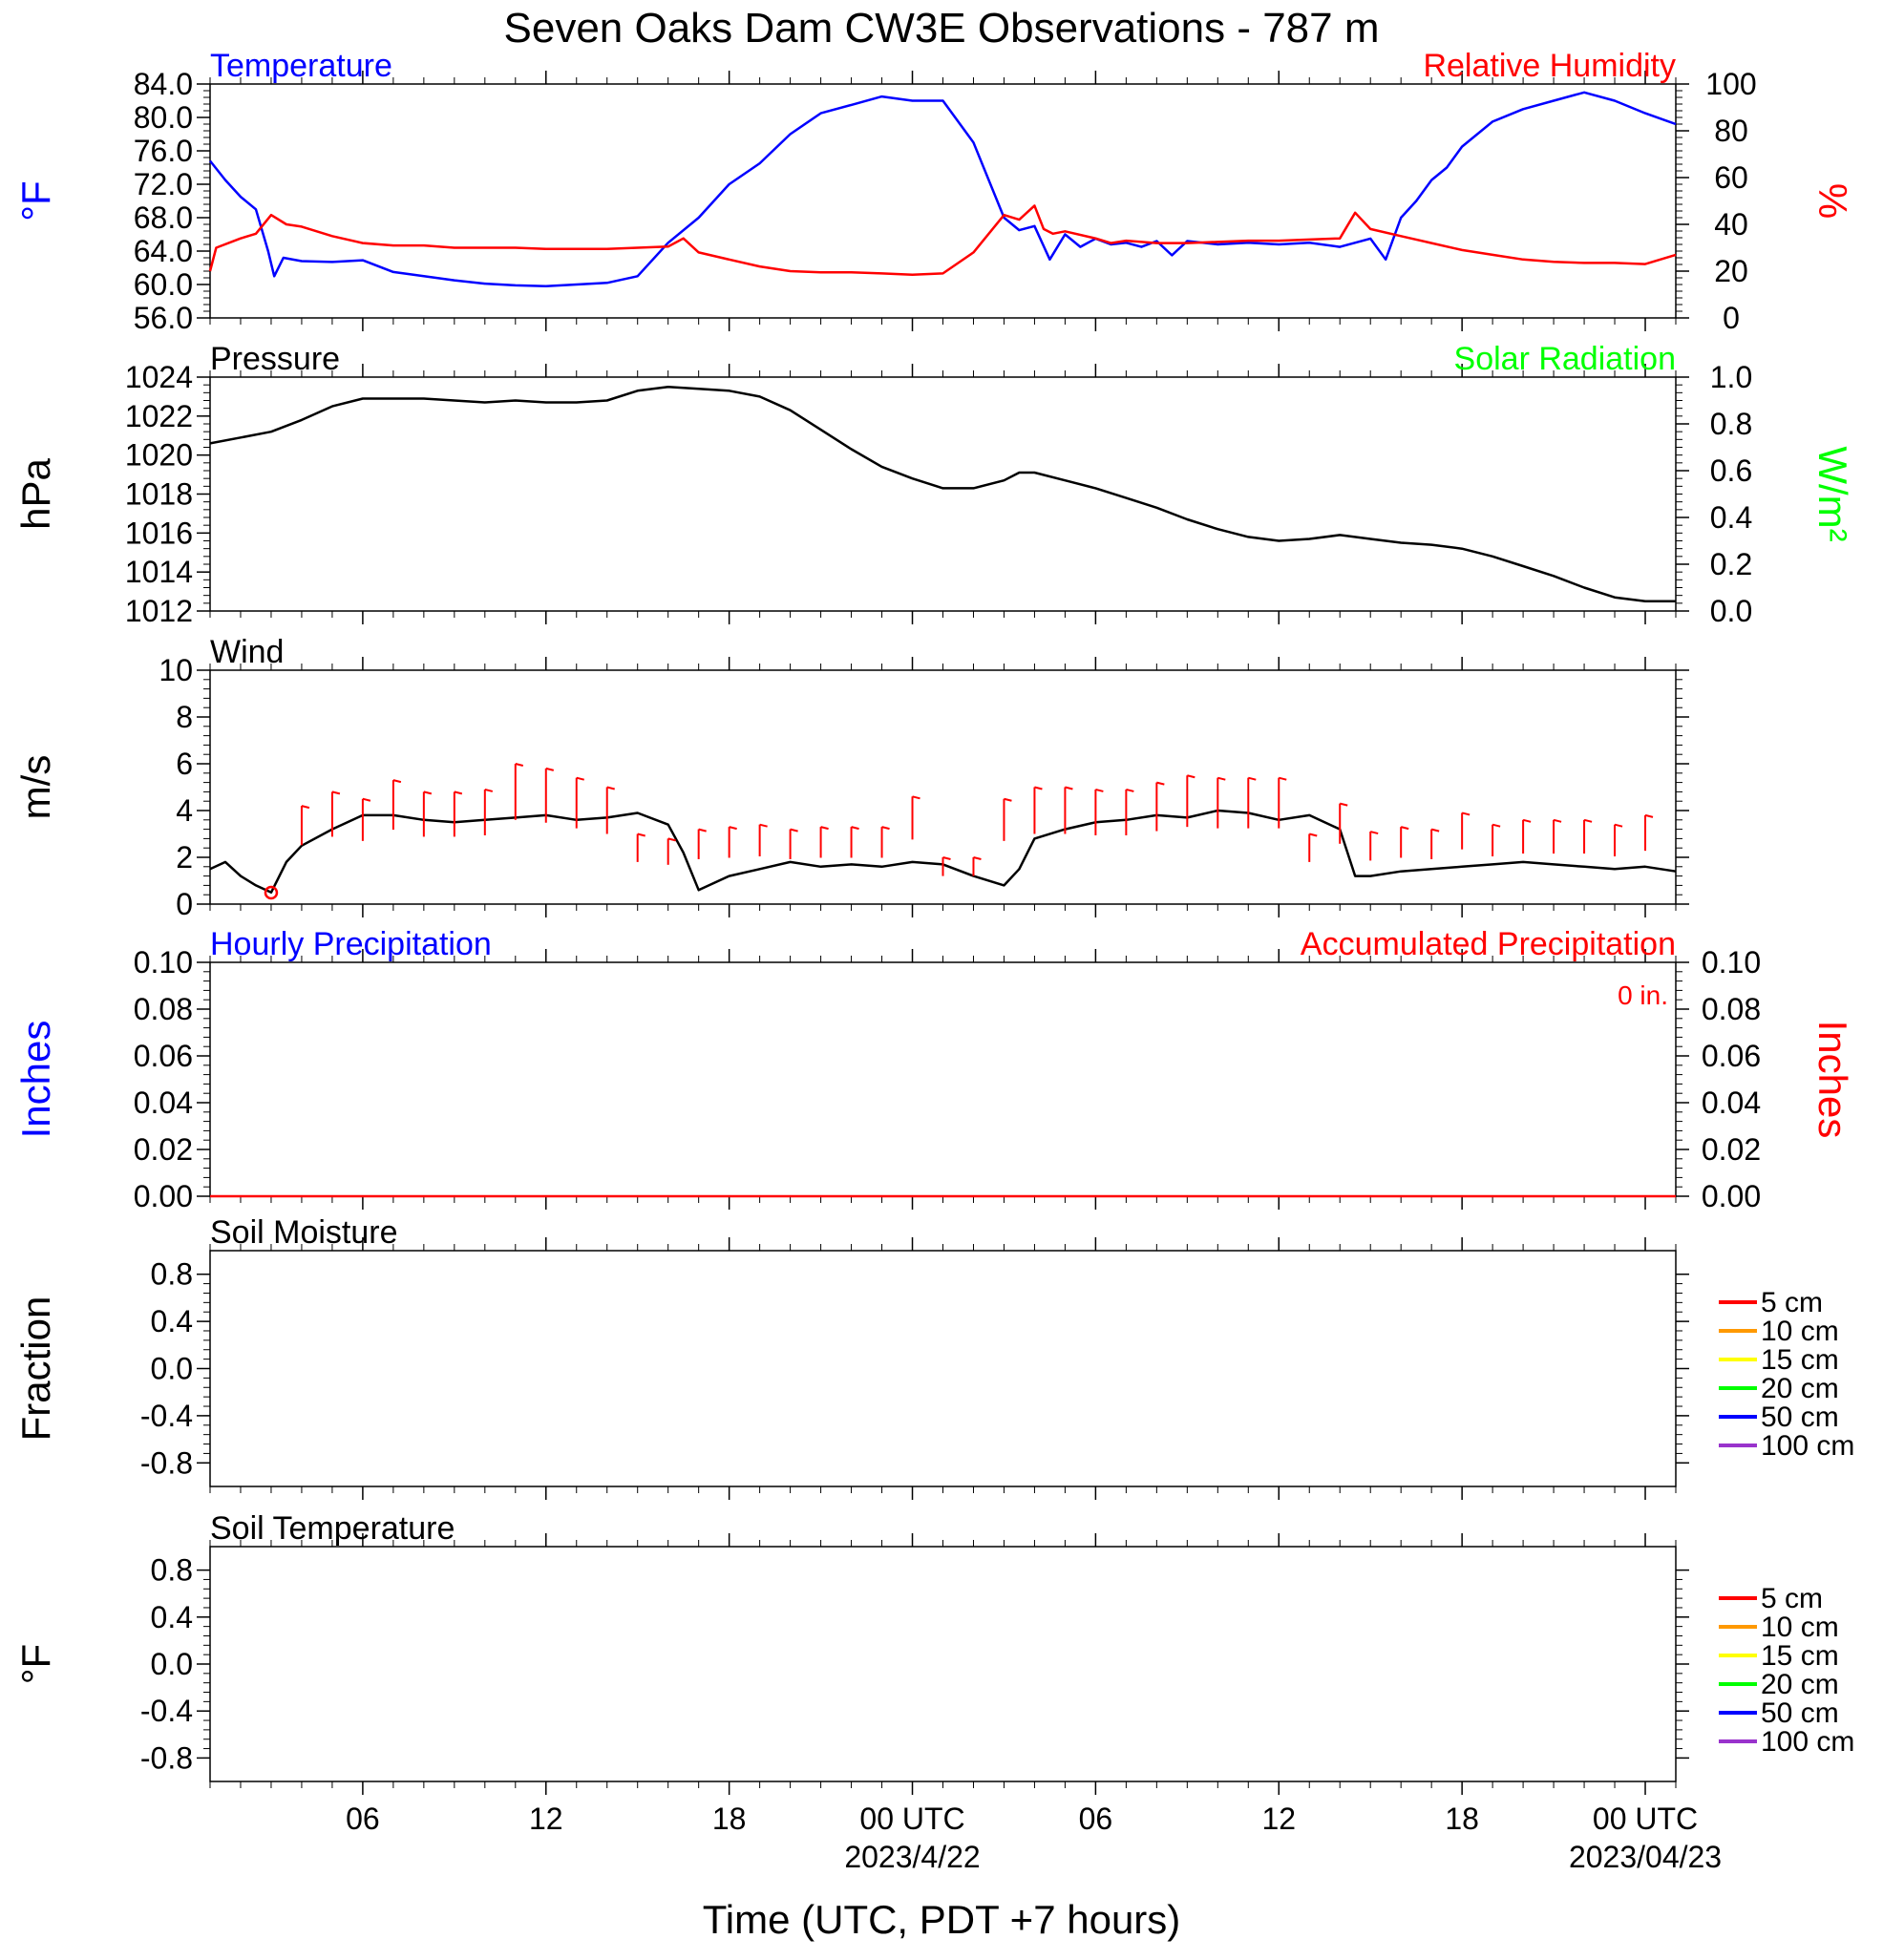  I want to click on y-tick-label-right: 0.0, so click(1731, 611).